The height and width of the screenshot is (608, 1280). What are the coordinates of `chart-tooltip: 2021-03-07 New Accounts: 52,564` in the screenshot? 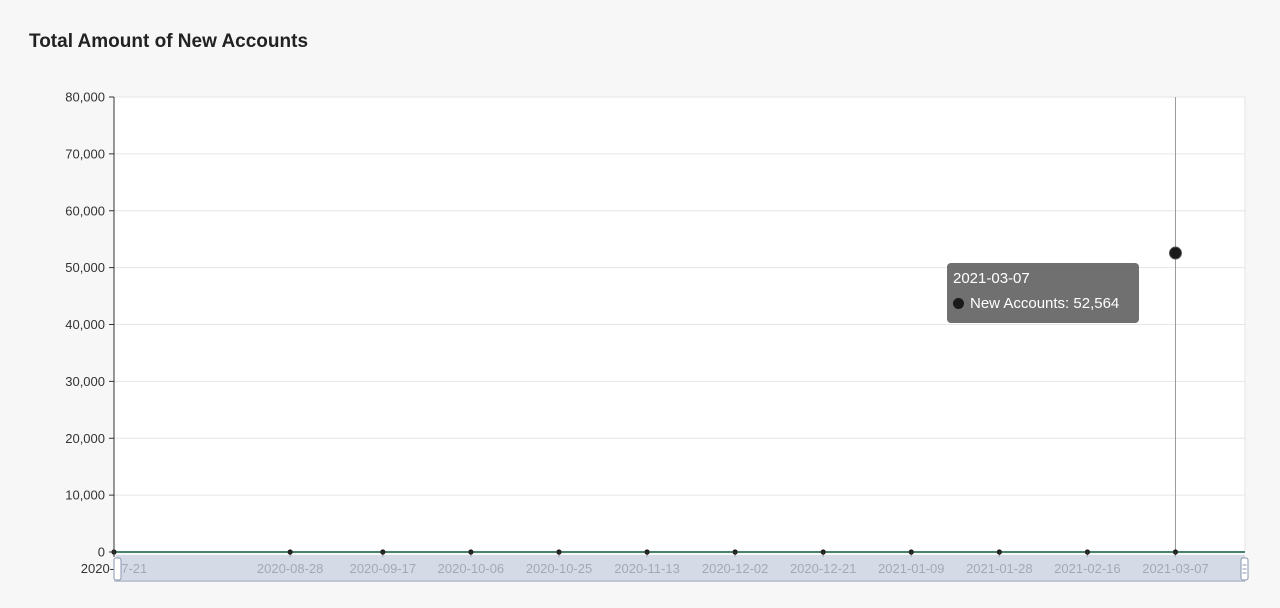 It's located at (1043, 293).